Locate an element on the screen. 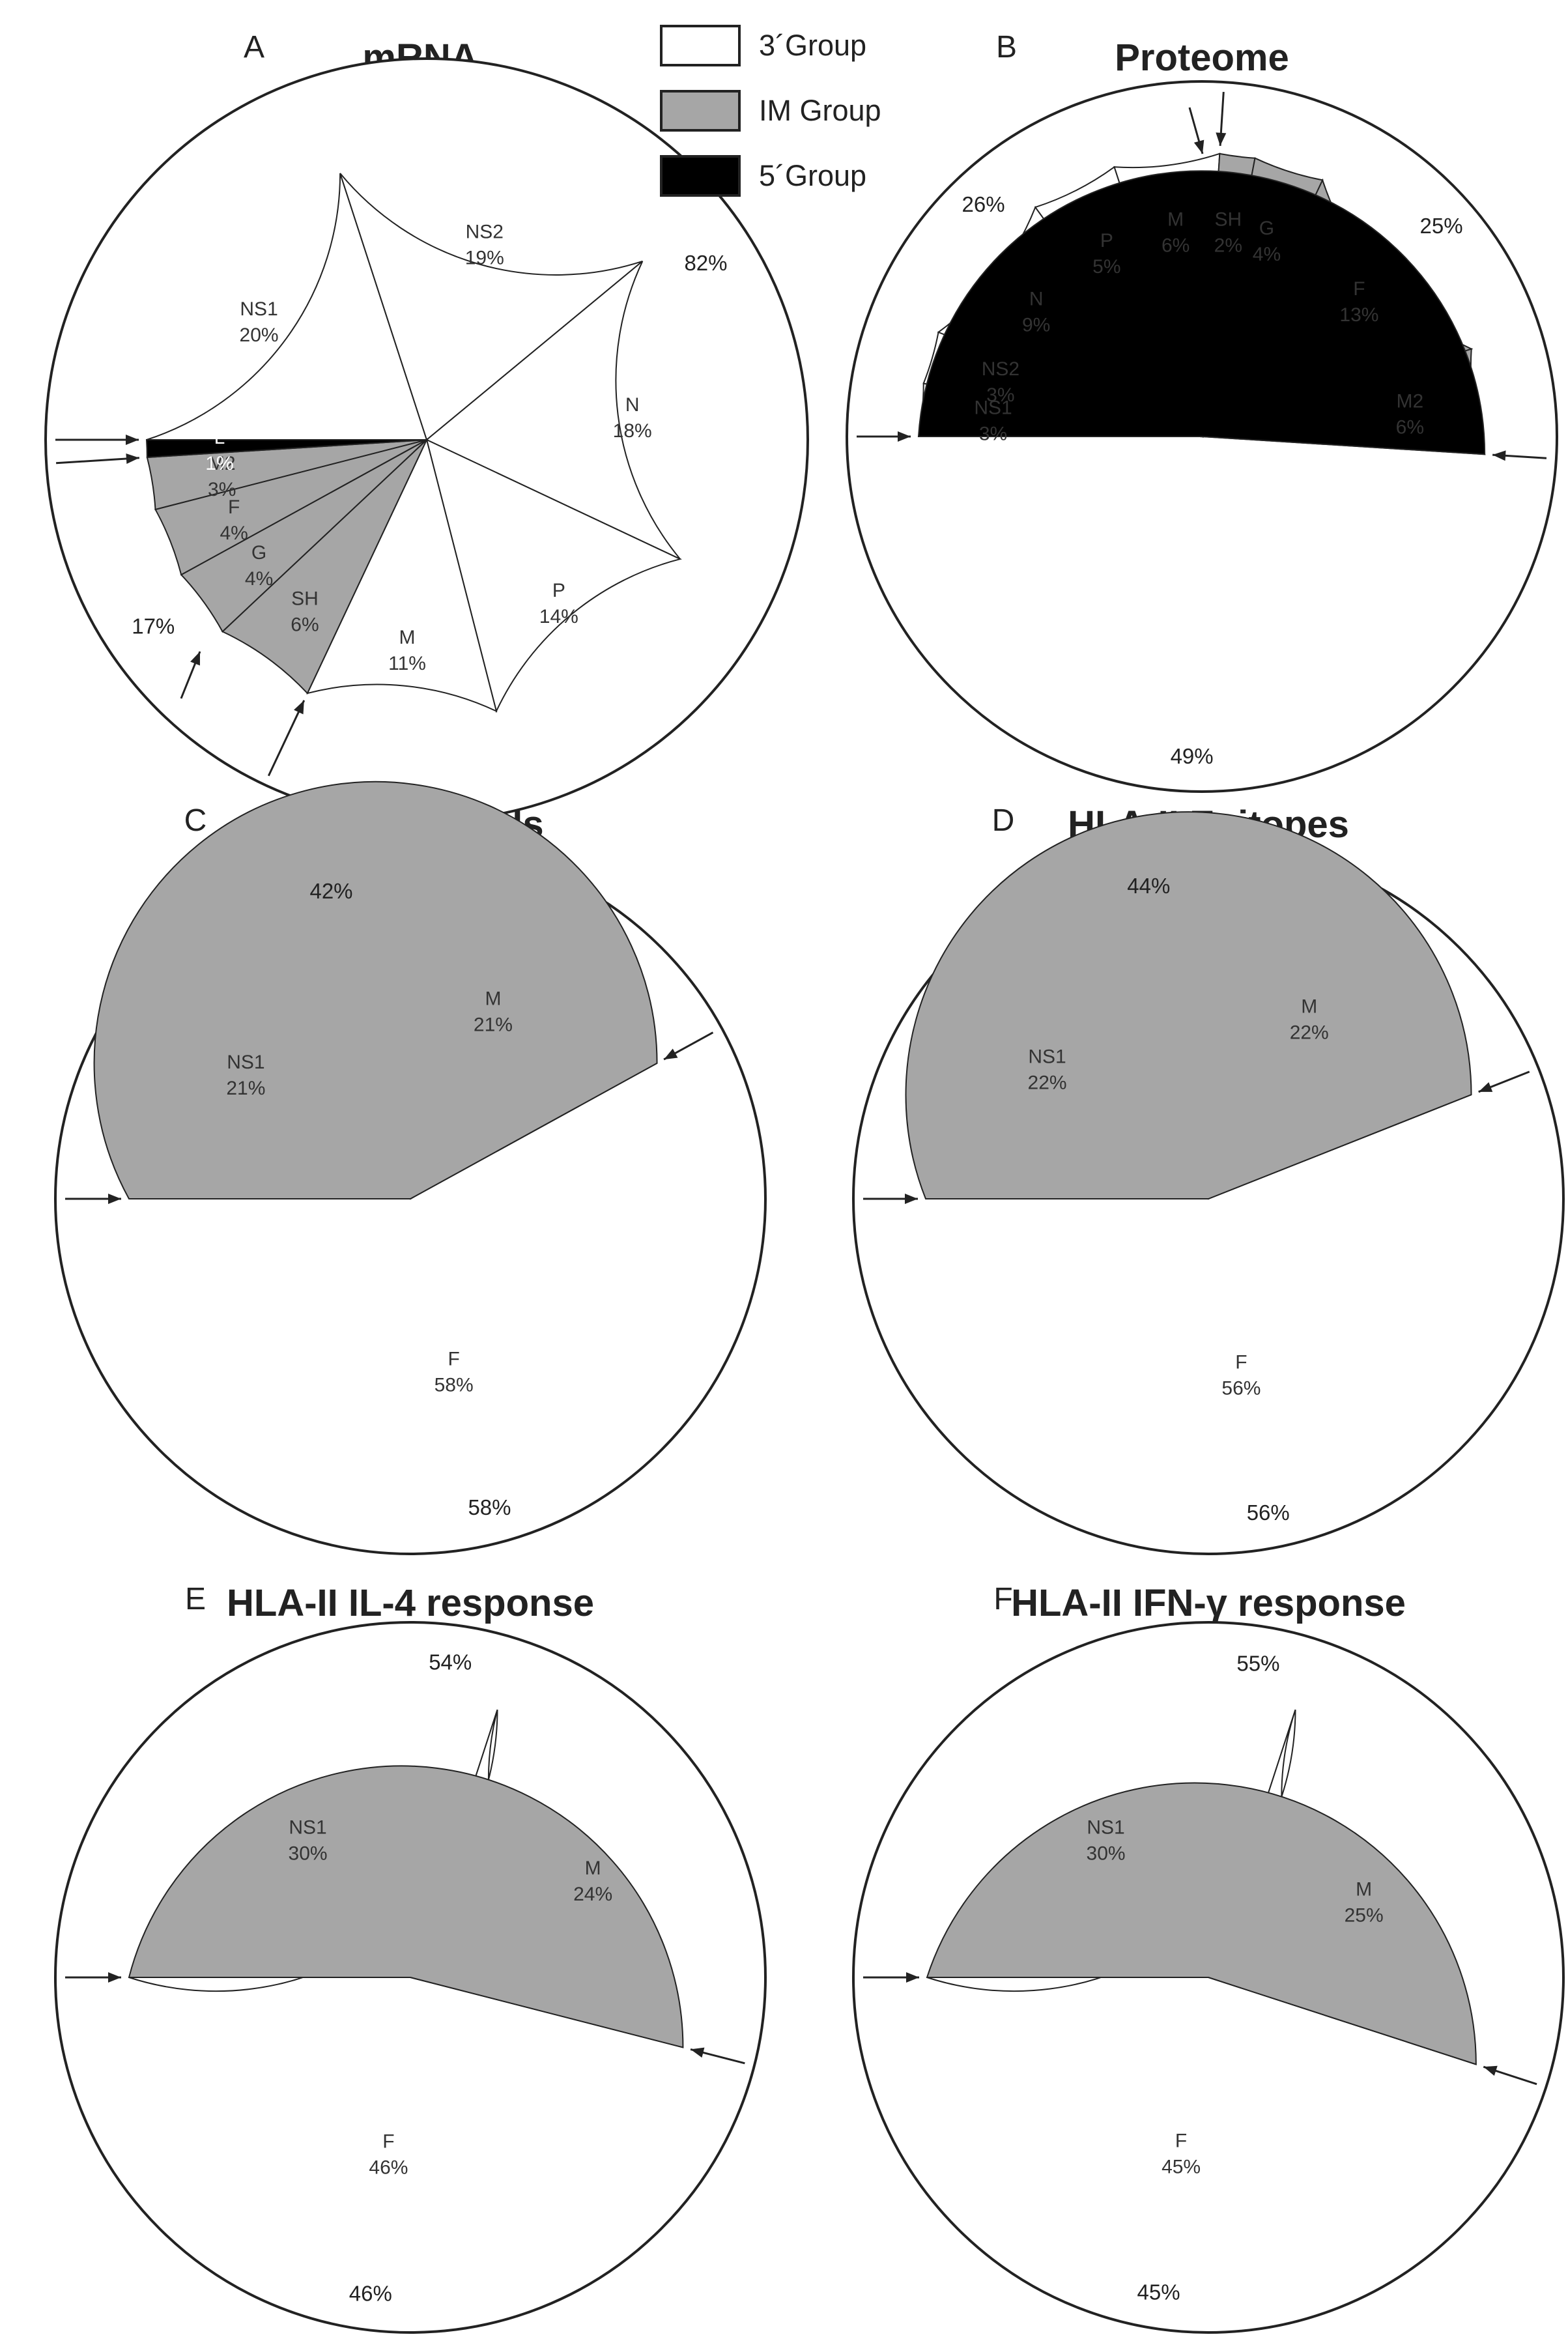 This screenshot has height=2339, width=1568. group-total-3-group: 42% is located at coordinates (330, 891).